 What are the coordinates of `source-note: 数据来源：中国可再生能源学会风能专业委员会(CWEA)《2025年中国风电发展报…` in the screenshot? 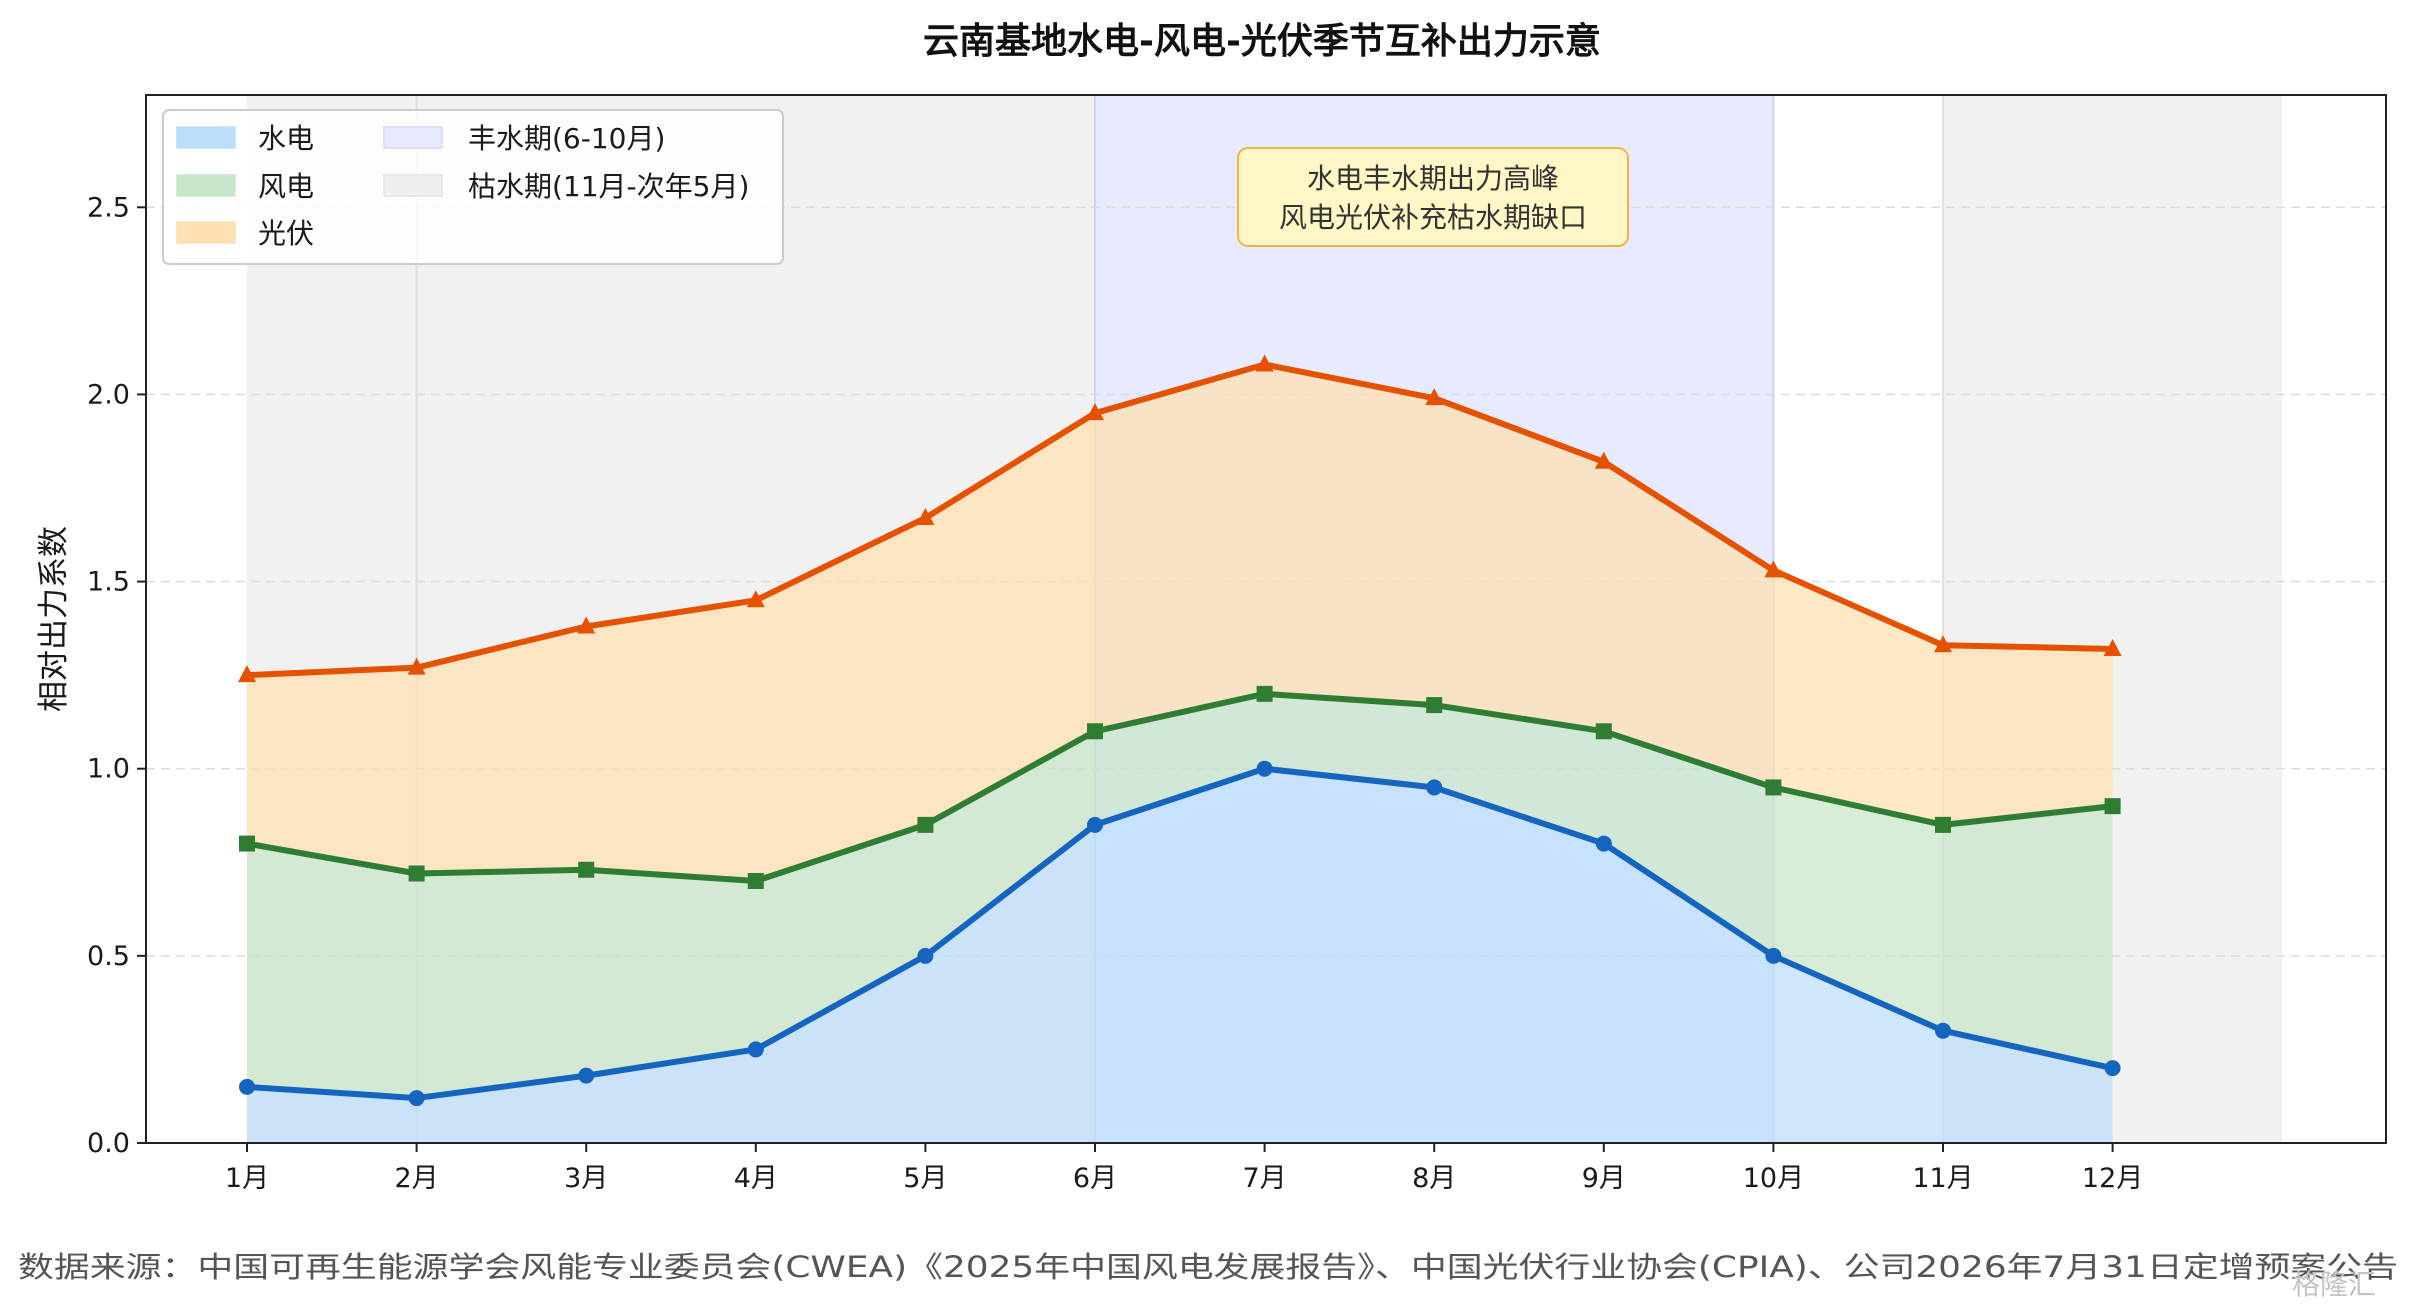 It's located at (1208, 1267).